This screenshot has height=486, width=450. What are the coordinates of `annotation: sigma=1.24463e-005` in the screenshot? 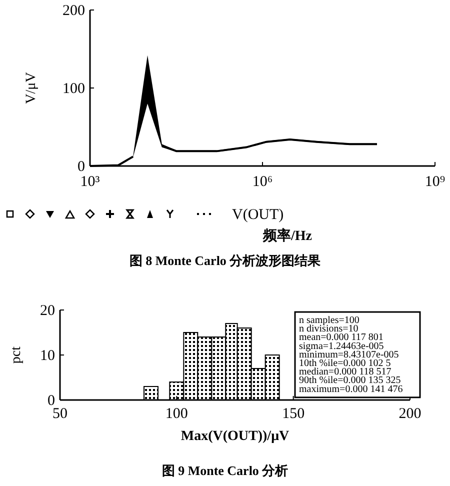 It's located at (341, 346).